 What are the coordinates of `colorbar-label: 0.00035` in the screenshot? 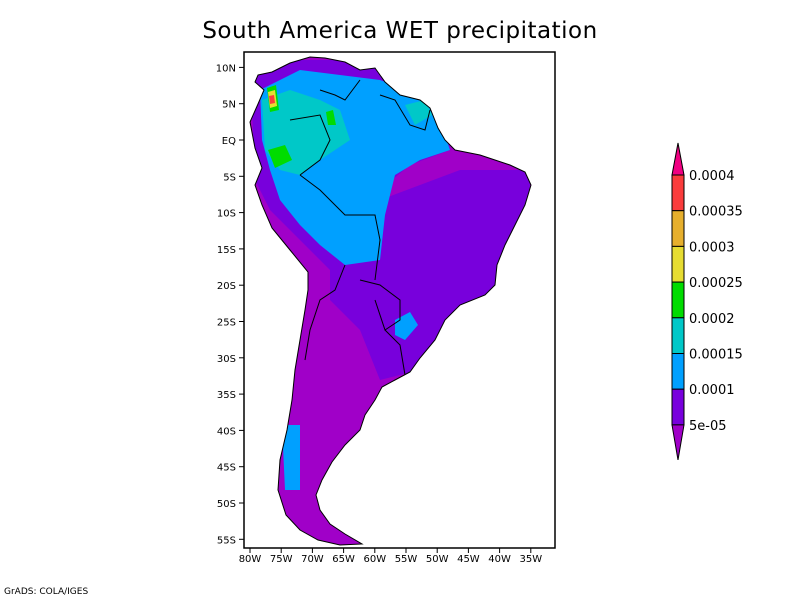 It's located at (716, 212).